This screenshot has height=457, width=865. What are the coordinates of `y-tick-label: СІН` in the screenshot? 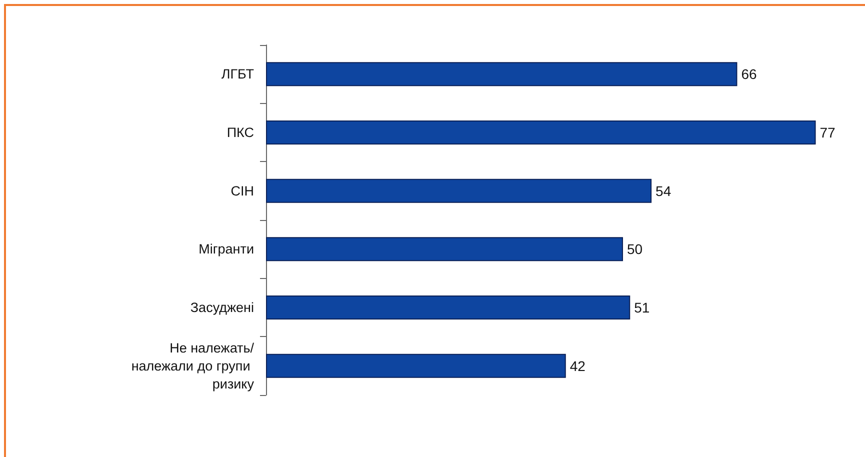 It's located at (242, 190).